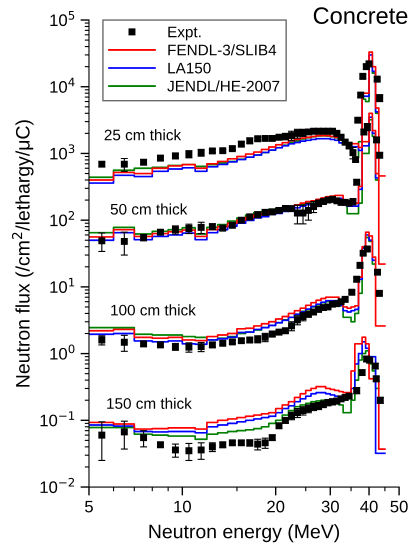 Image resolution: width=411 pixels, height=550 pixels. What do you see at coordinates (369, 506) in the screenshot?
I see `x-tick-label: 40` at bounding box center [369, 506].